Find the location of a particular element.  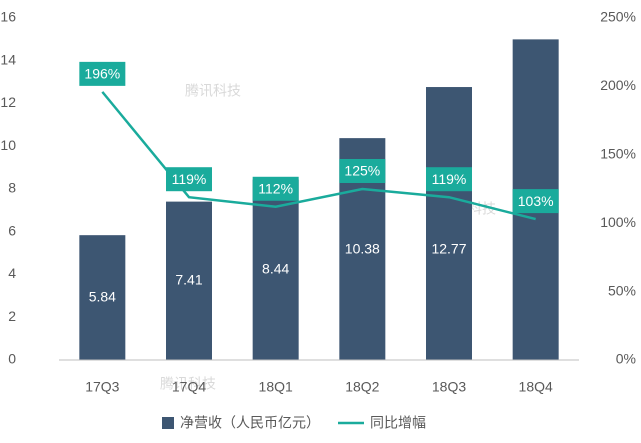

y-tick-label: 2 is located at coordinates (12, 316).